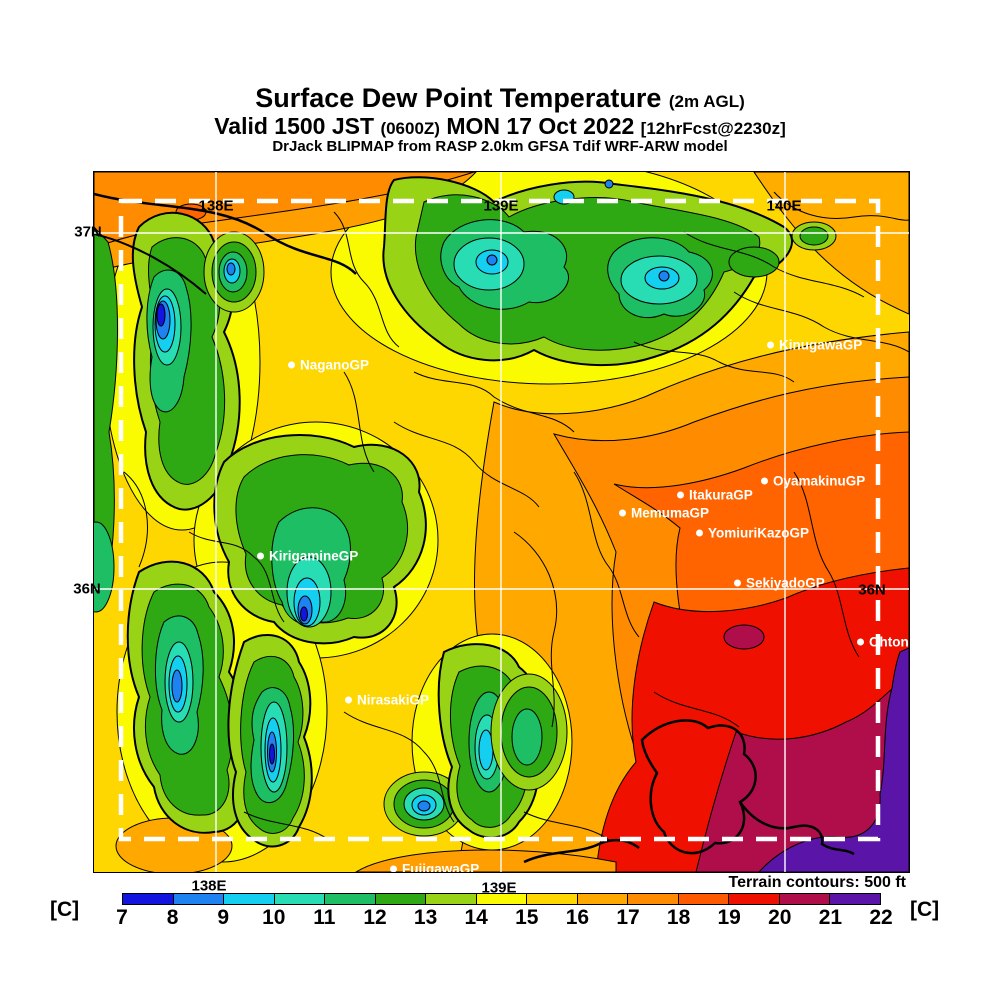  I want to click on edge-label-36n: 36N, so click(87, 589).